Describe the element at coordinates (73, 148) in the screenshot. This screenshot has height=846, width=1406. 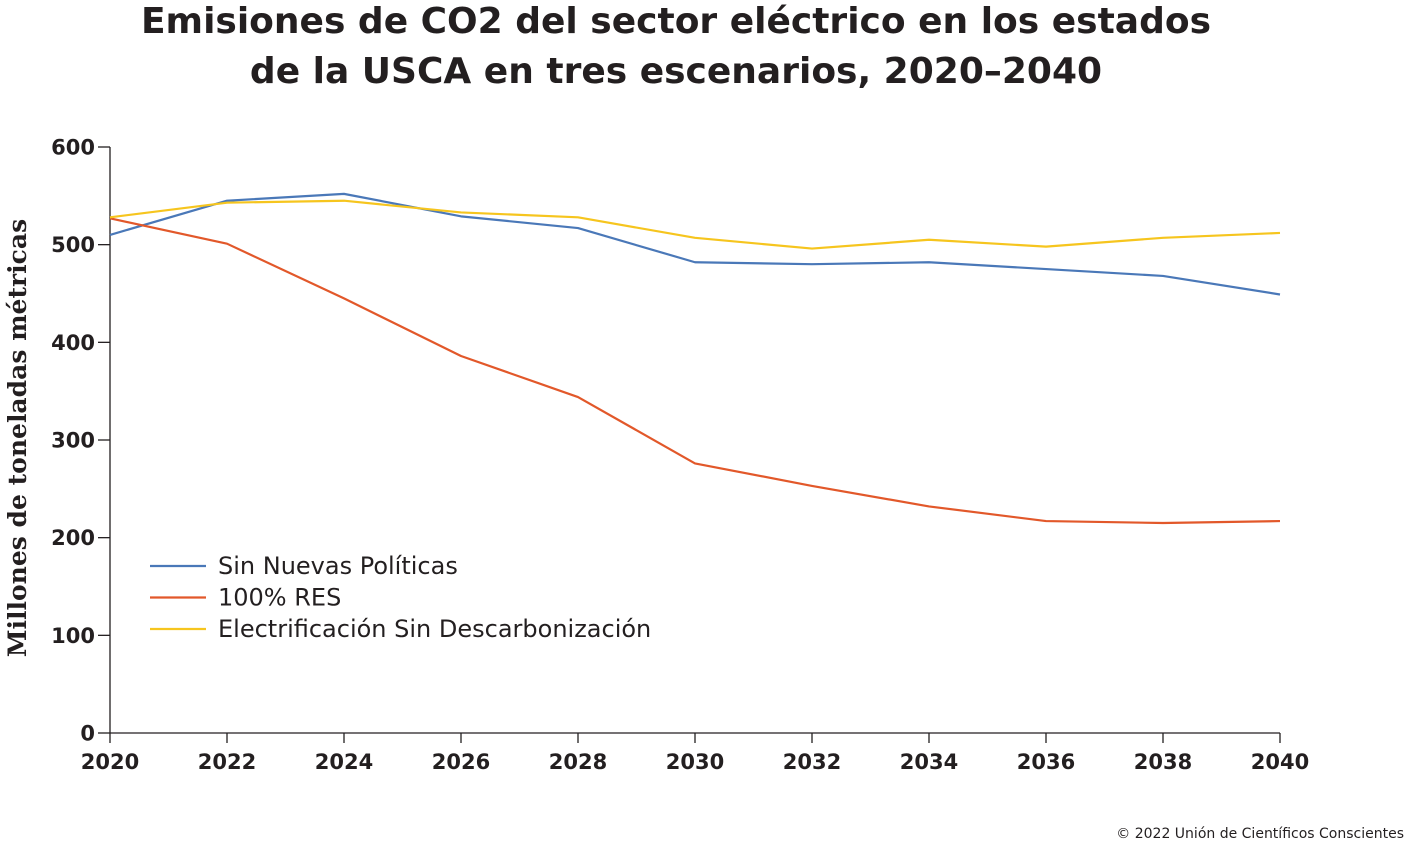
I see `y-tick-label: 600` at that location.